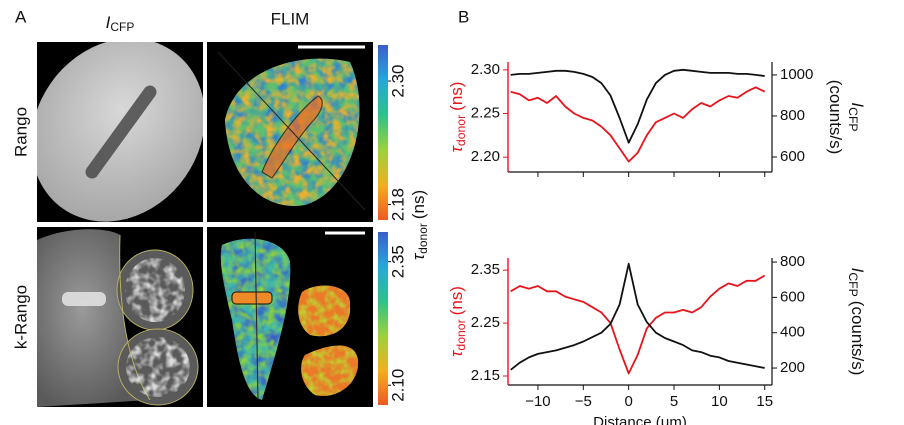 The height and width of the screenshot is (425, 904). Describe the element at coordinates (485, 156) in the screenshot. I see `y-tick-label: 2.20` at that location.